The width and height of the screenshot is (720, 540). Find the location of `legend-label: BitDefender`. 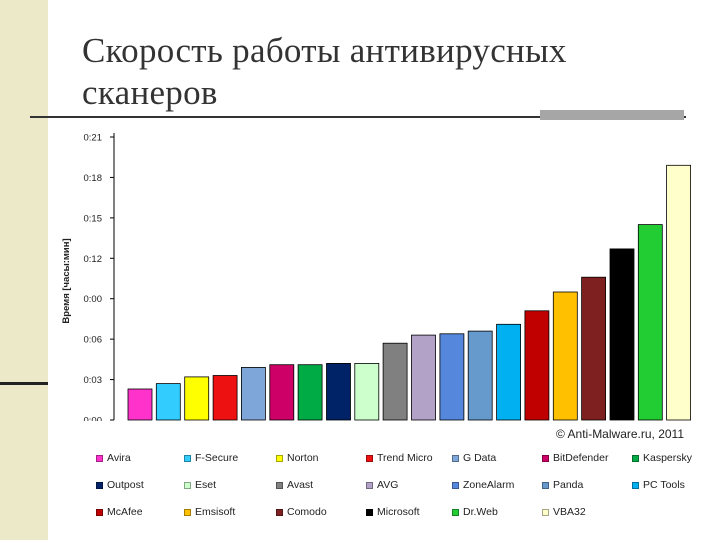

legend-label: BitDefender is located at coordinates (581, 458).